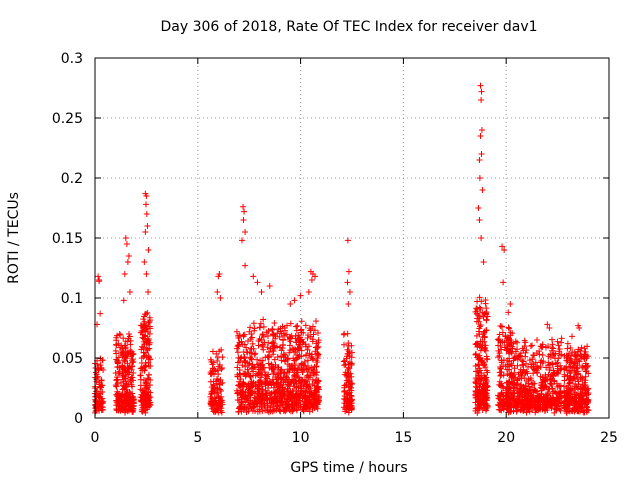  I want to click on x-tick-label: 5, so click(197, 438).